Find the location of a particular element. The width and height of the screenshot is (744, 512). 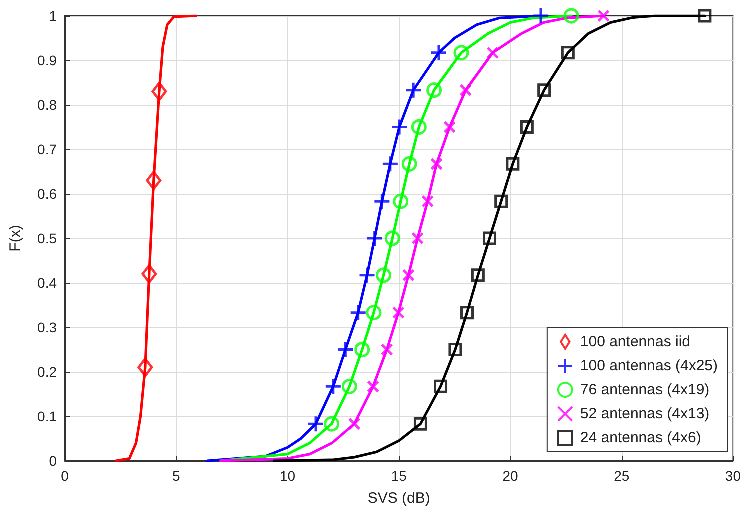

y-tick-label: 0.8 is located at coordinates (48, 105).